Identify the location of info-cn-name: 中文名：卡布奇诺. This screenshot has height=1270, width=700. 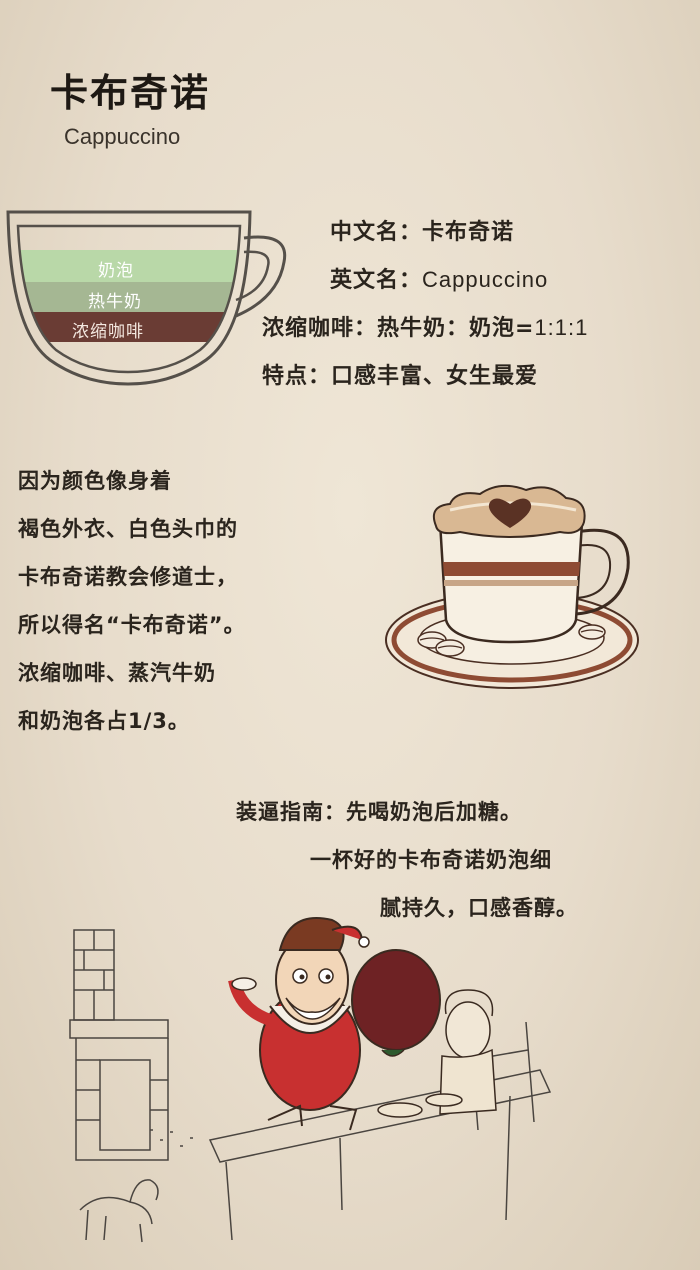
(422, 232).